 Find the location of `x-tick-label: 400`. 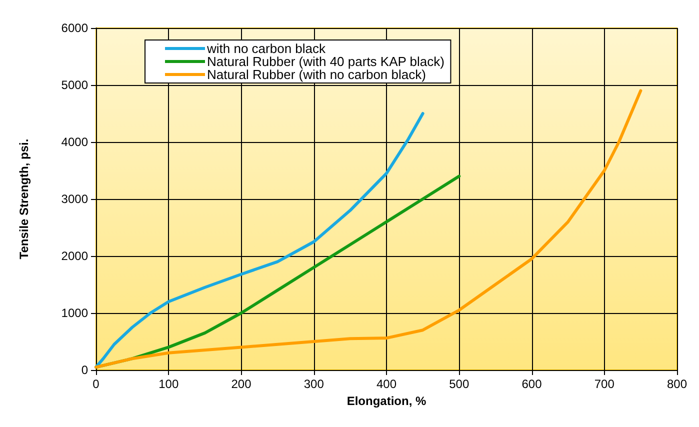

x-tick-label: 400 is located at coordinates (386, 384).